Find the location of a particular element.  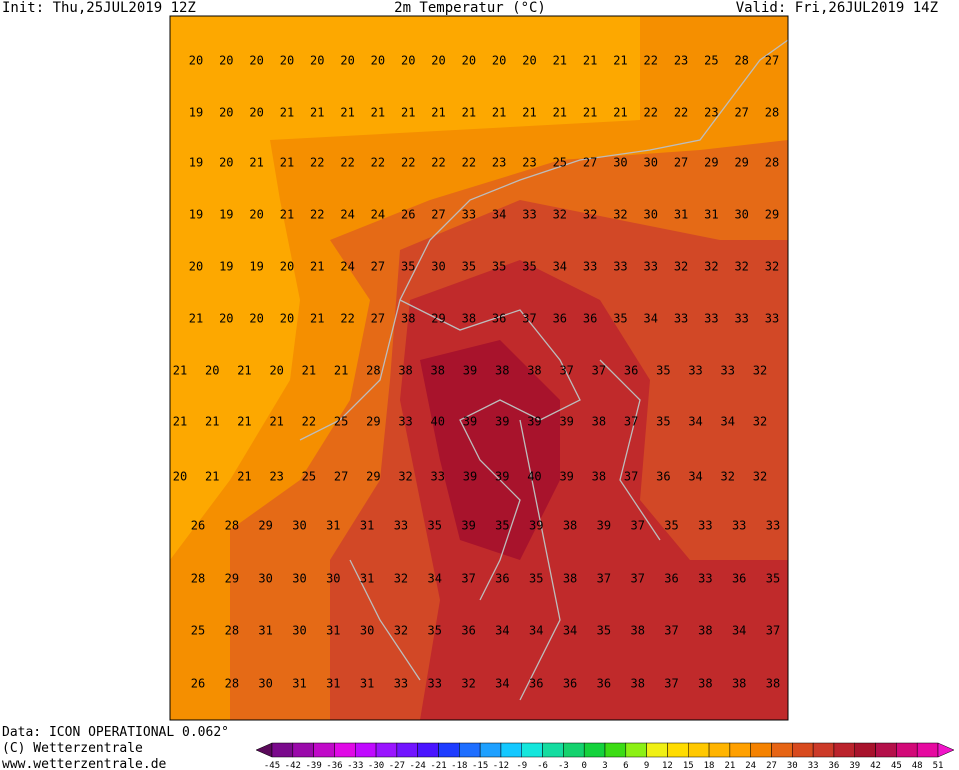

colorbar-label: -6 is located at coordinates (542, 765).